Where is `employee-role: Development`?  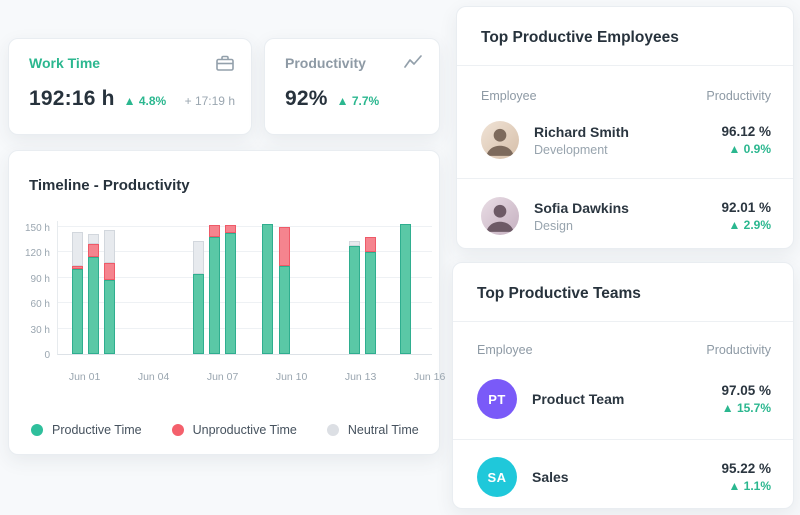
employee-role: Development is located at coordinates (571, 149).